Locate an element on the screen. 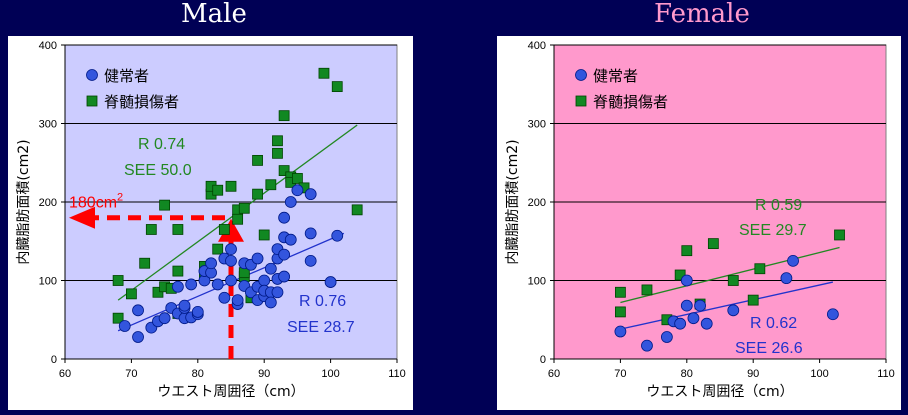 The width and height of the screenshot is (908, 415). male-y-tick-label: 200 is located at coordinates (48, 203).